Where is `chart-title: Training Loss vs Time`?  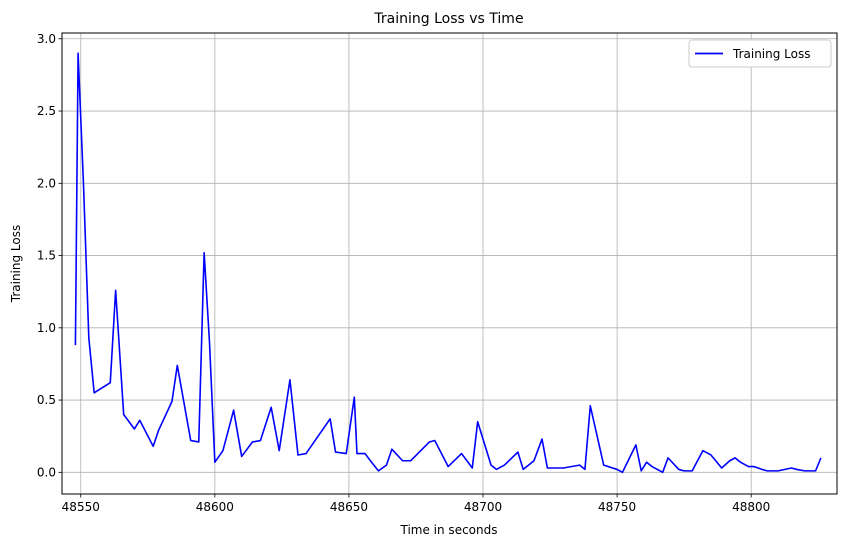
chart-title: Training Loss vs Time is located at coordinates (448, 19).